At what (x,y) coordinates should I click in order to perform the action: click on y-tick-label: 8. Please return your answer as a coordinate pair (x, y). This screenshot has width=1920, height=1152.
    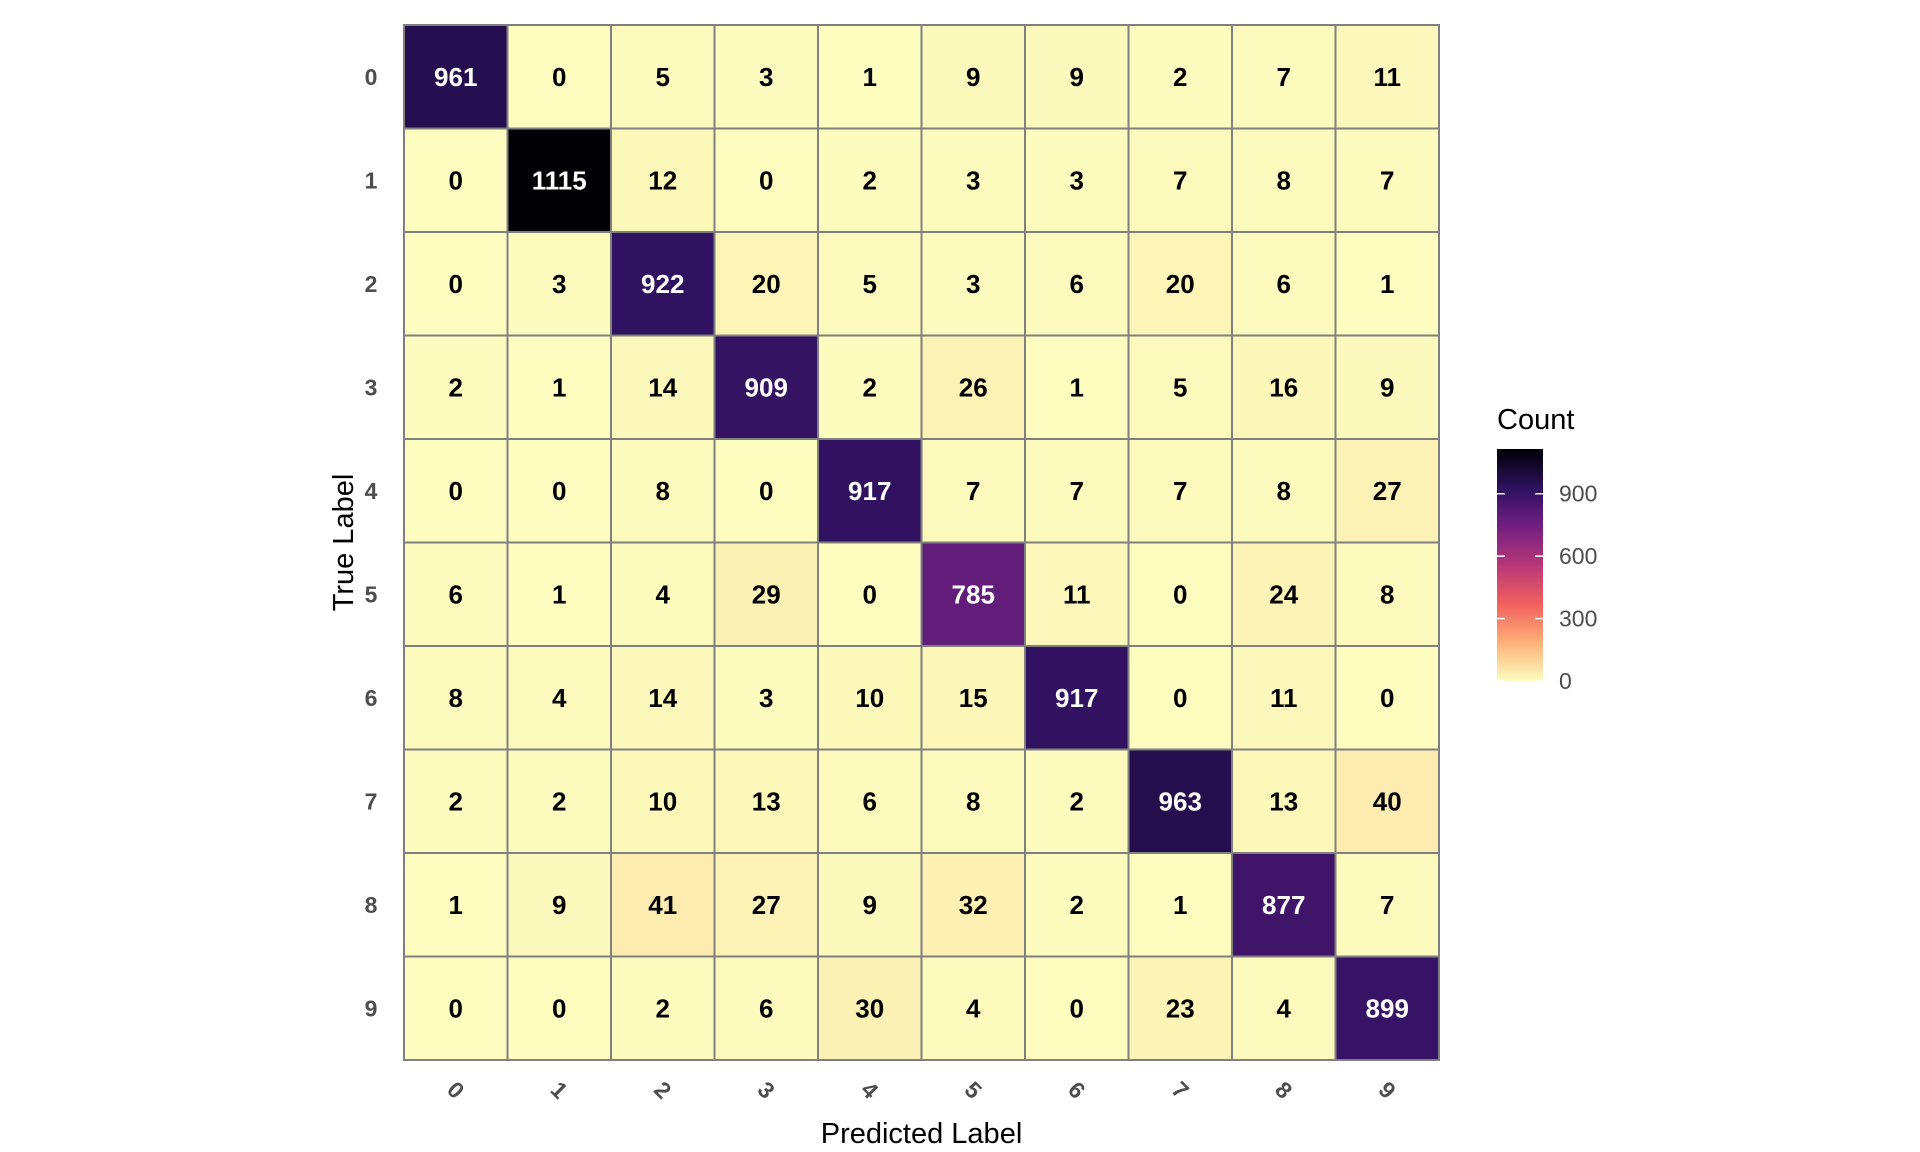
    Looking at the image, I should click on (371, 905).